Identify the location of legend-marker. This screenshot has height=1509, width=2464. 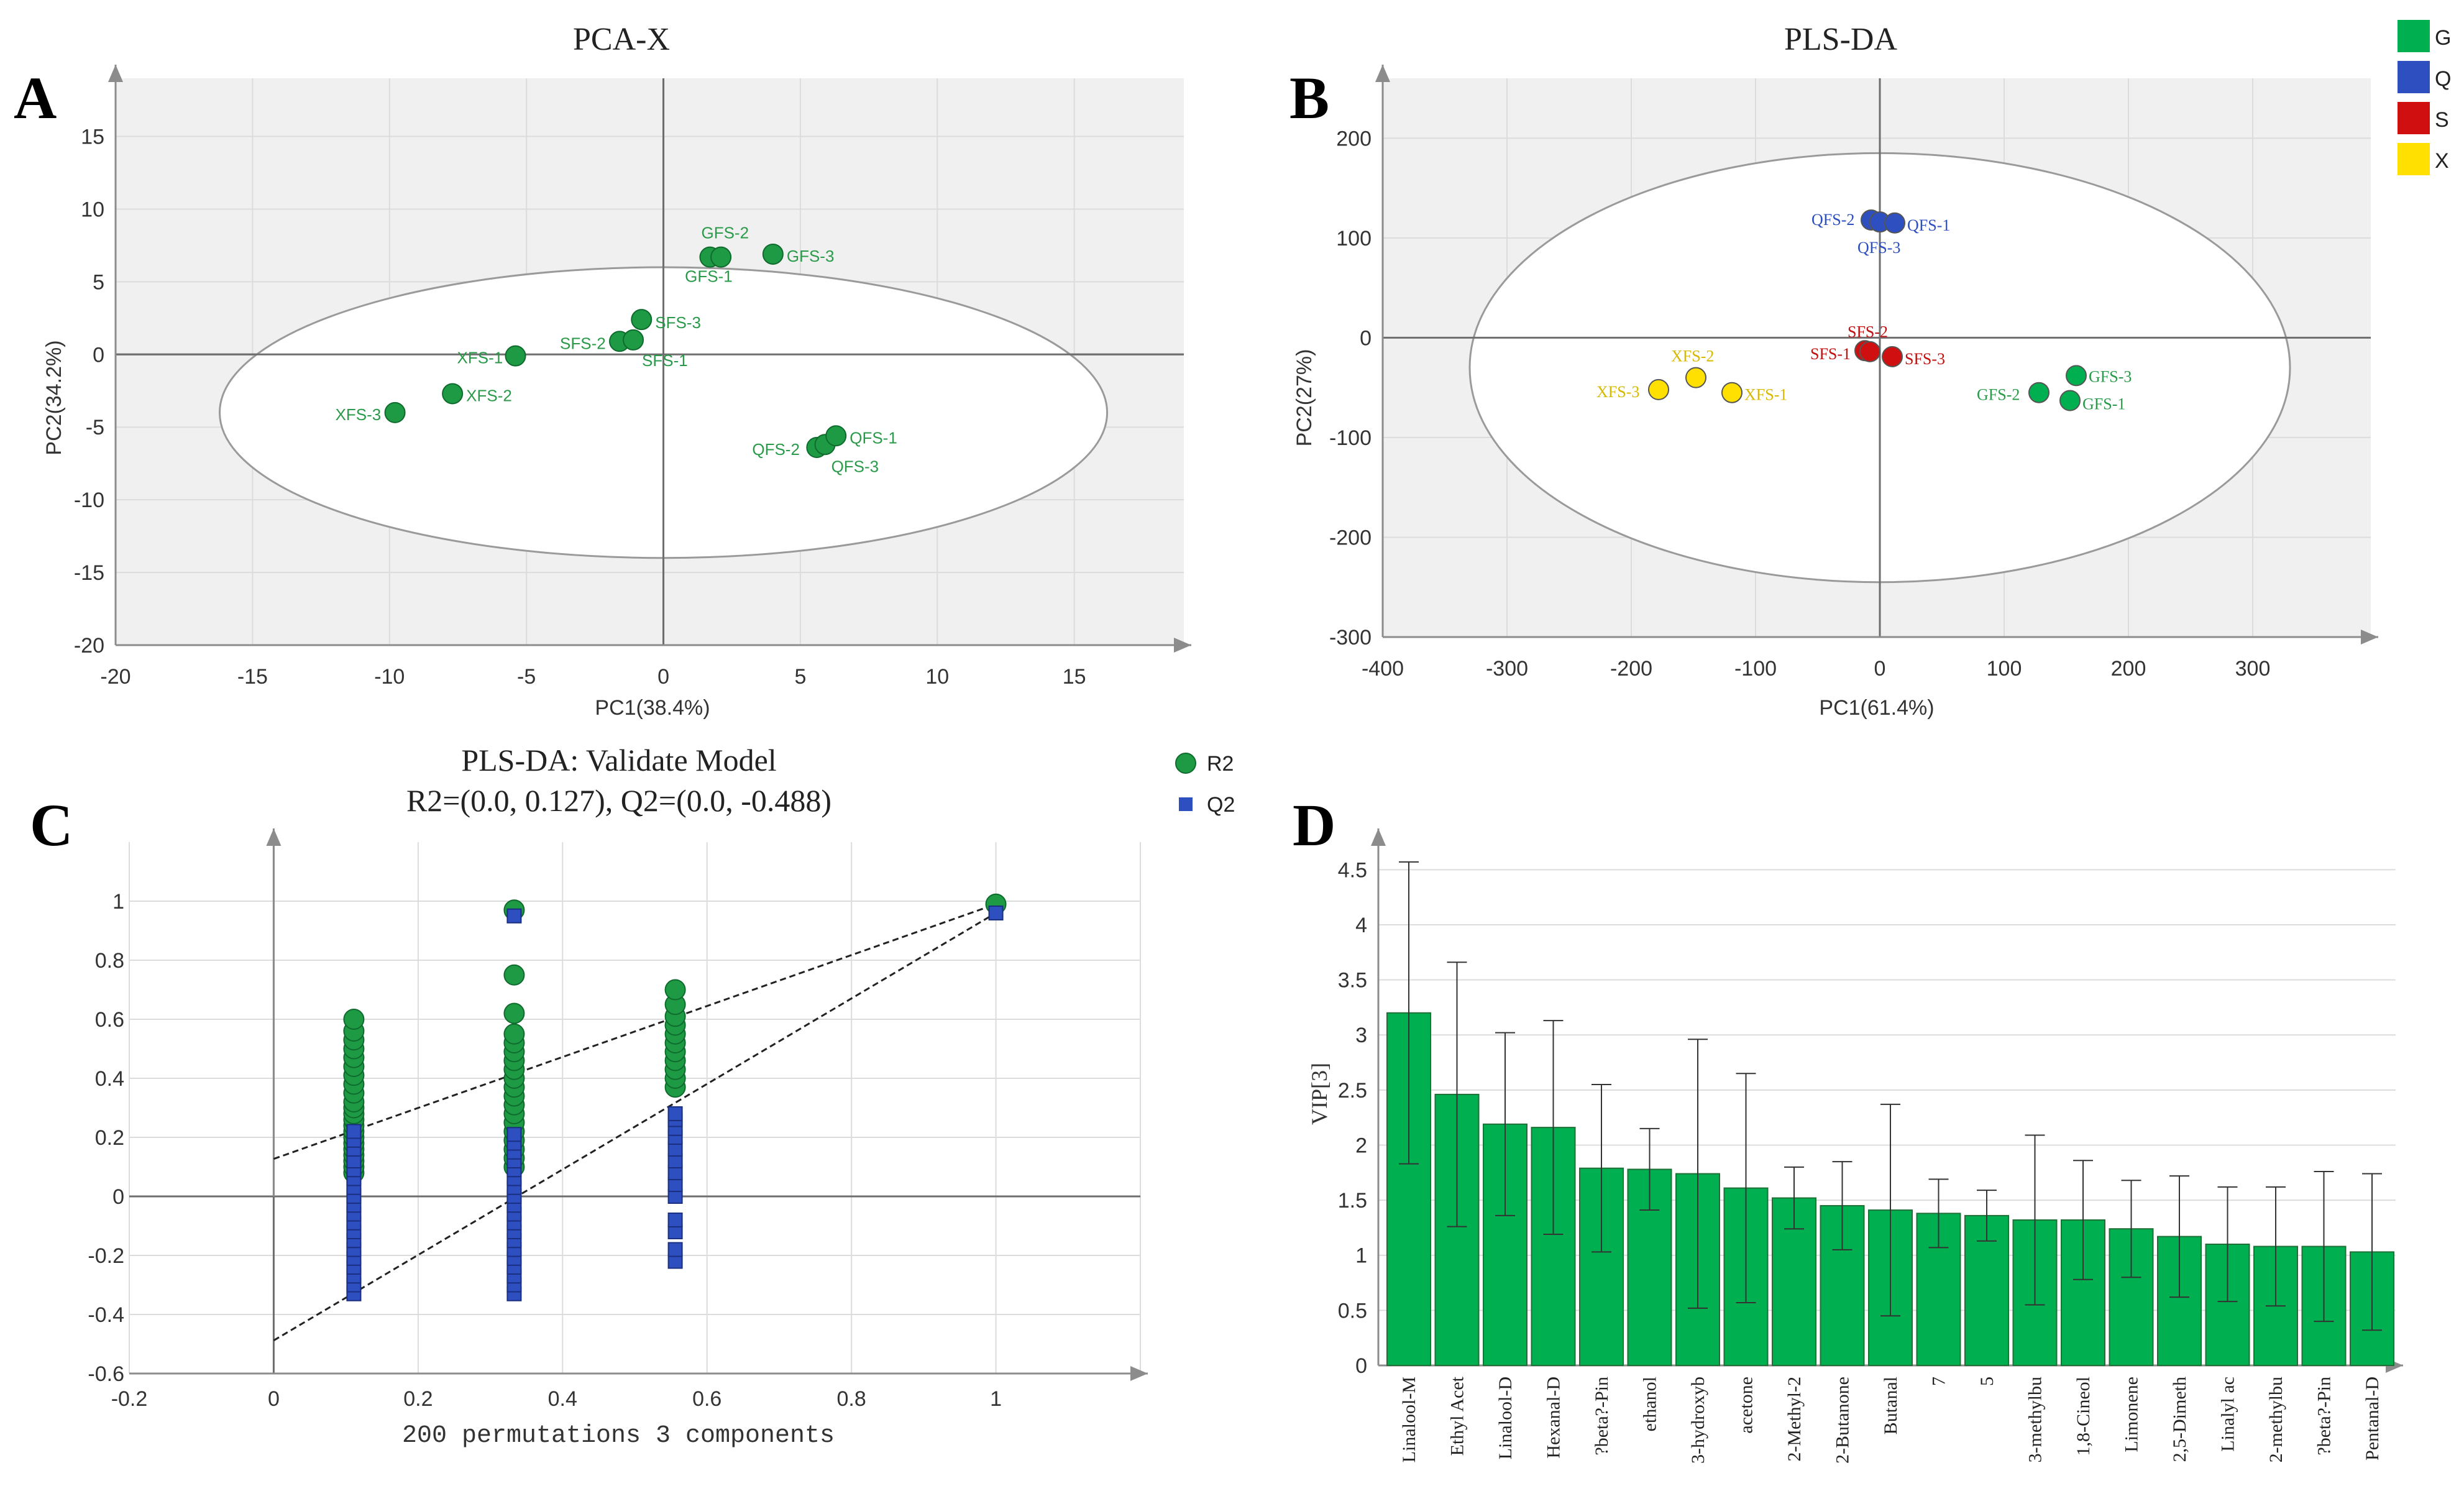
(1186, 804).